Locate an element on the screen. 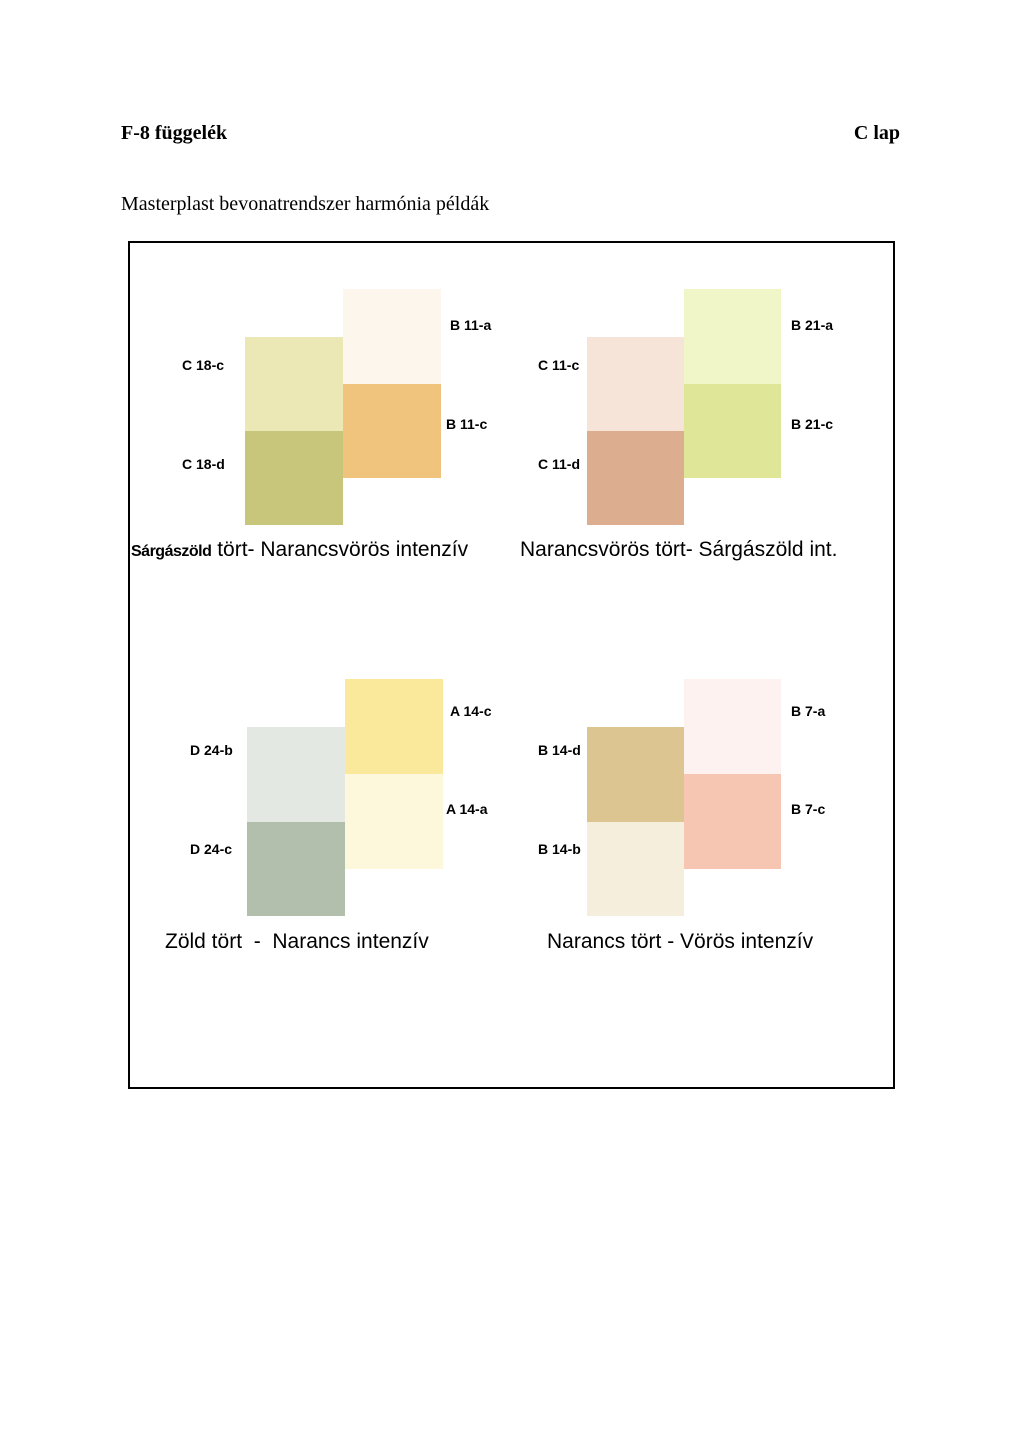  code-d24b: D 24-b is located at coordinates (211, 750).